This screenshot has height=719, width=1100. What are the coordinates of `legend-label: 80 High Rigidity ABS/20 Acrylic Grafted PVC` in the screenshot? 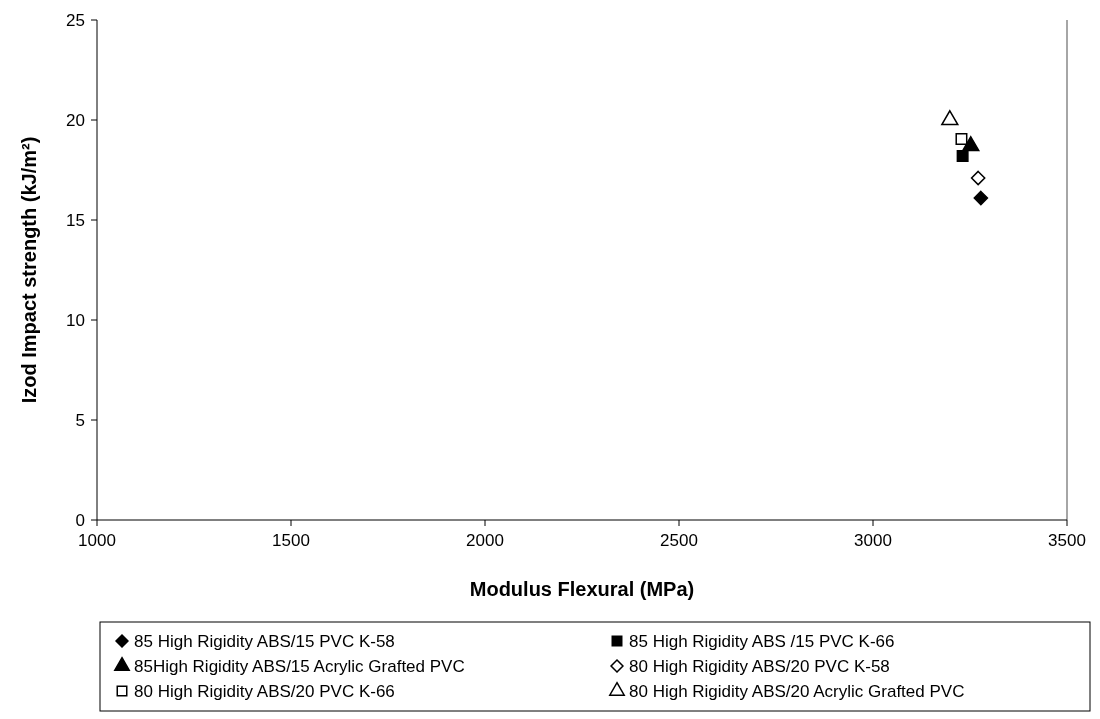 It's located at (797, 691).